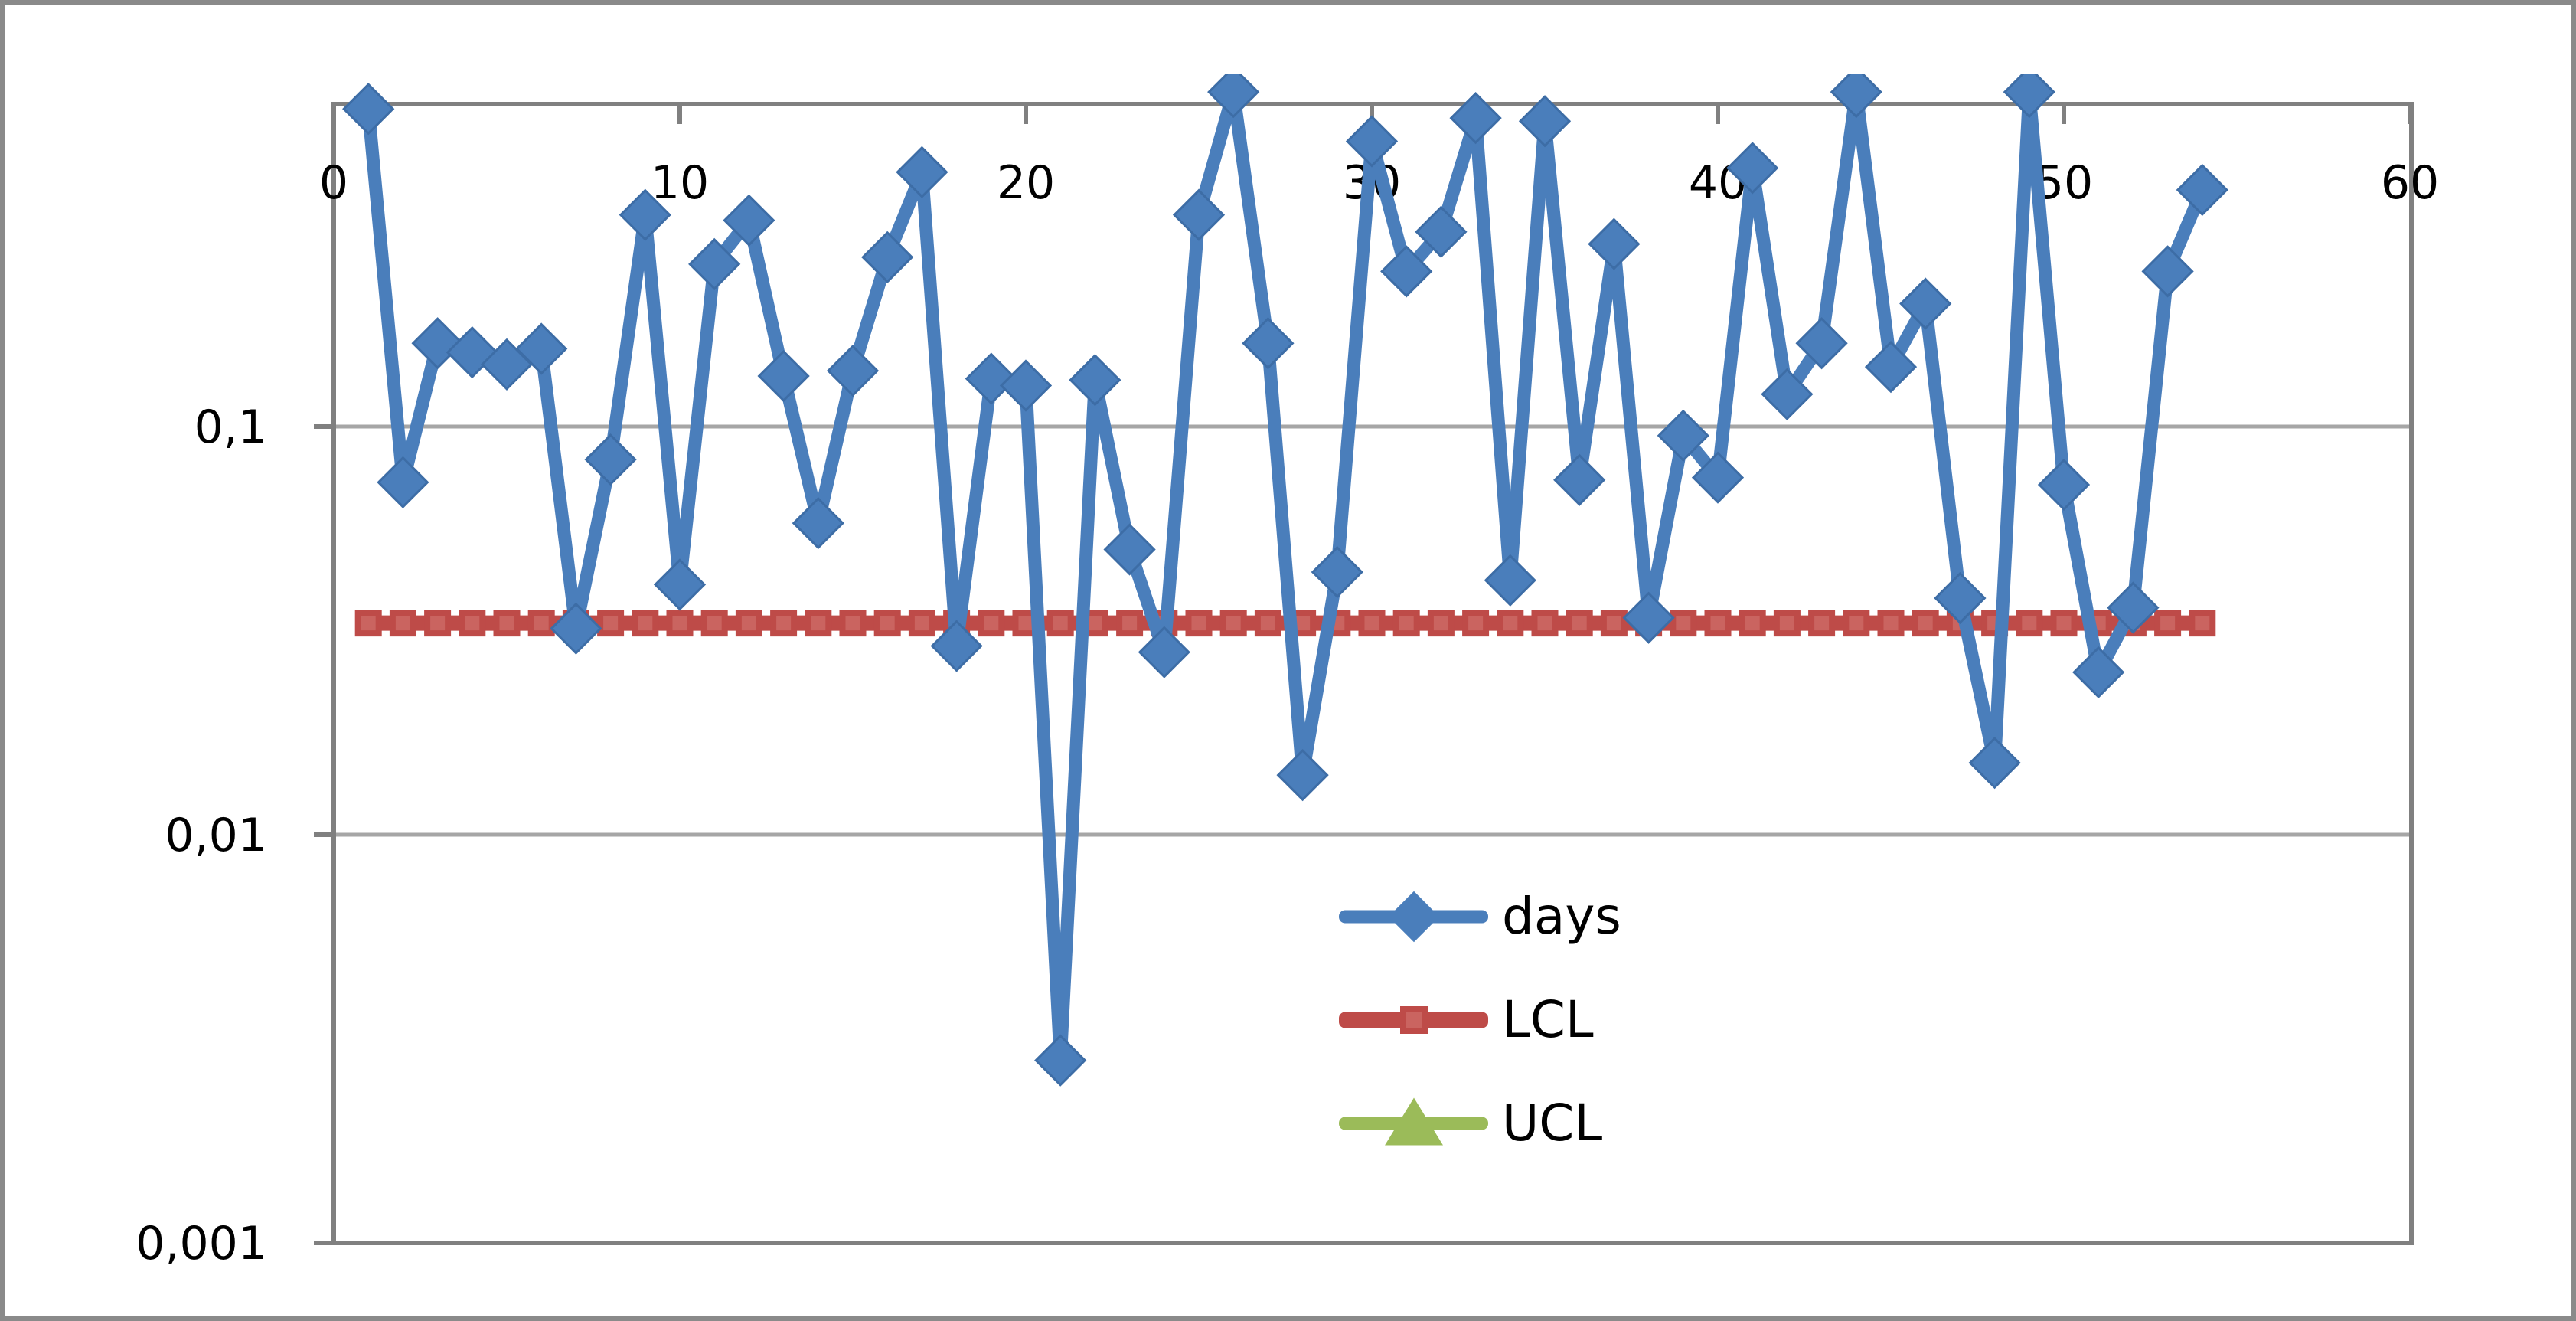  I want to click on y-tick-label: 0,1, so click(230, 428).